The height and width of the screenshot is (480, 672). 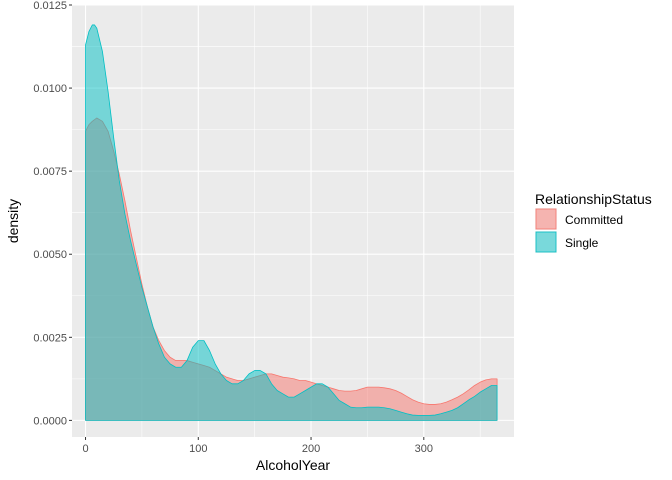 I want to click on legend-label-single: Single, so click(x=582, y=243).